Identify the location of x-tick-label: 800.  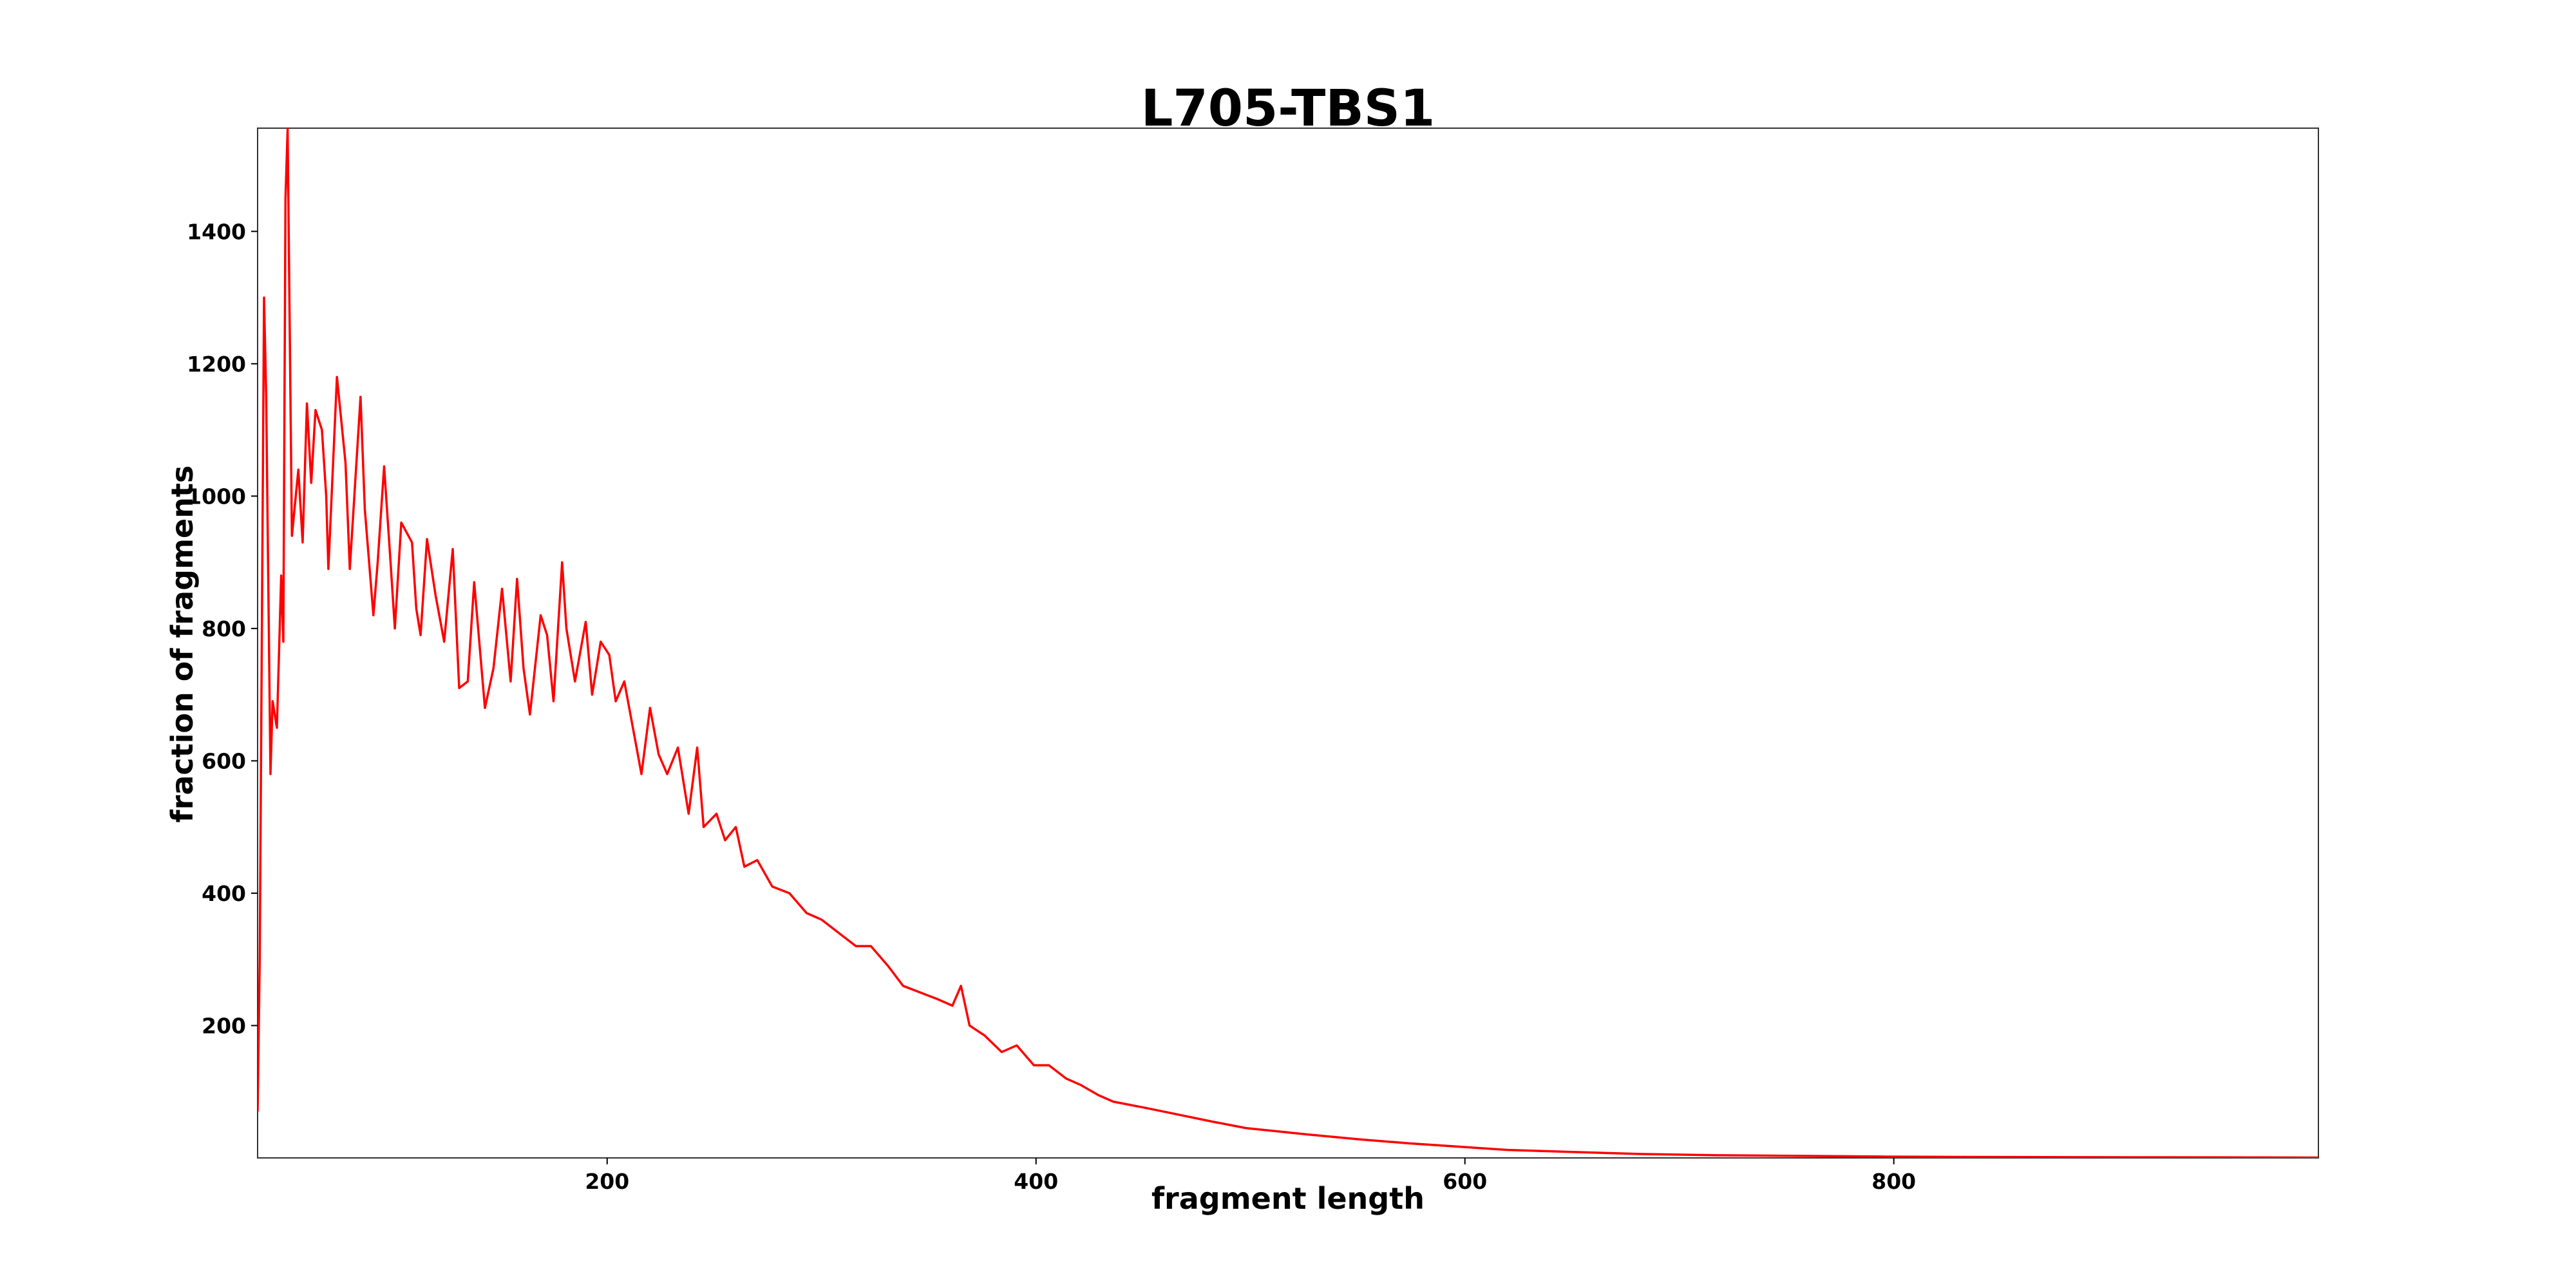
(1894, 1181).